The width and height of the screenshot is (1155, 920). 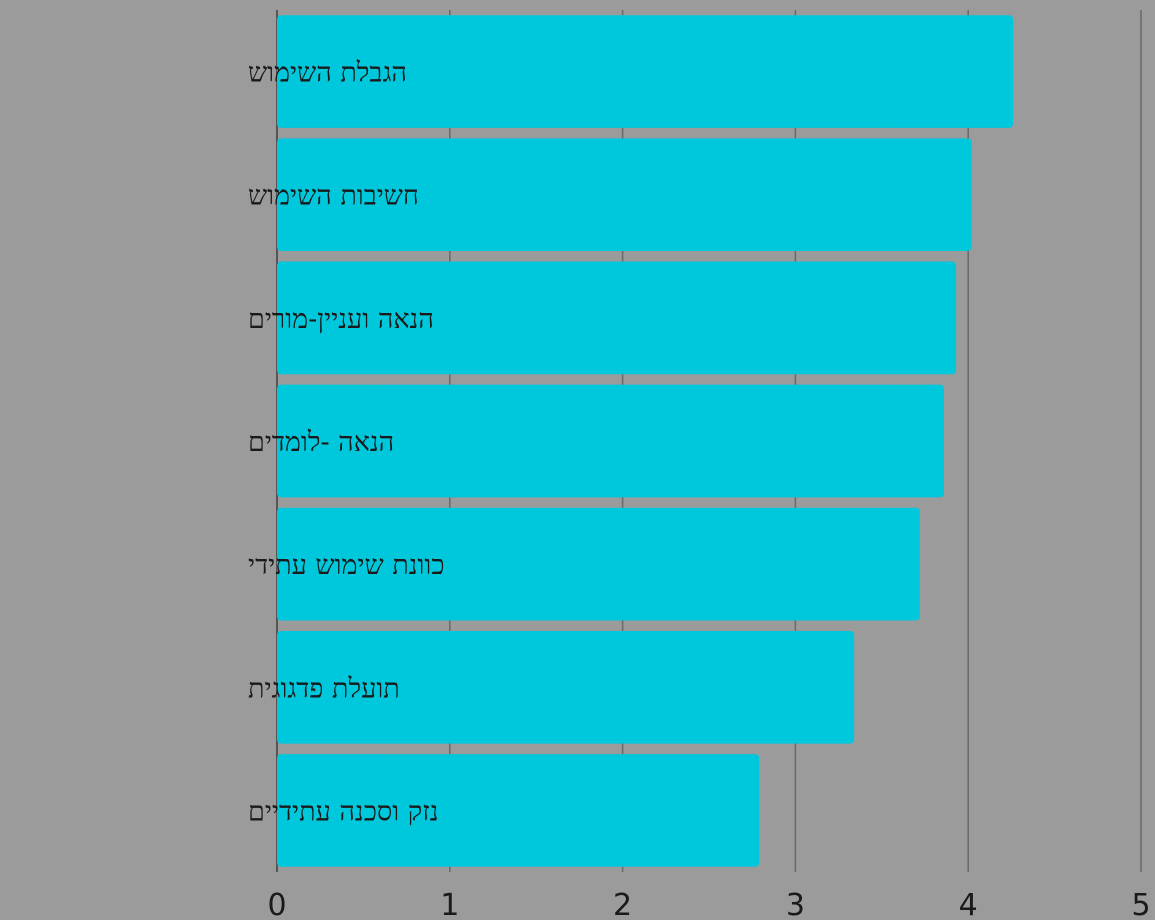 I want to click on category-label: הנאה ועניין-מורים, so click(x=341, y=319).